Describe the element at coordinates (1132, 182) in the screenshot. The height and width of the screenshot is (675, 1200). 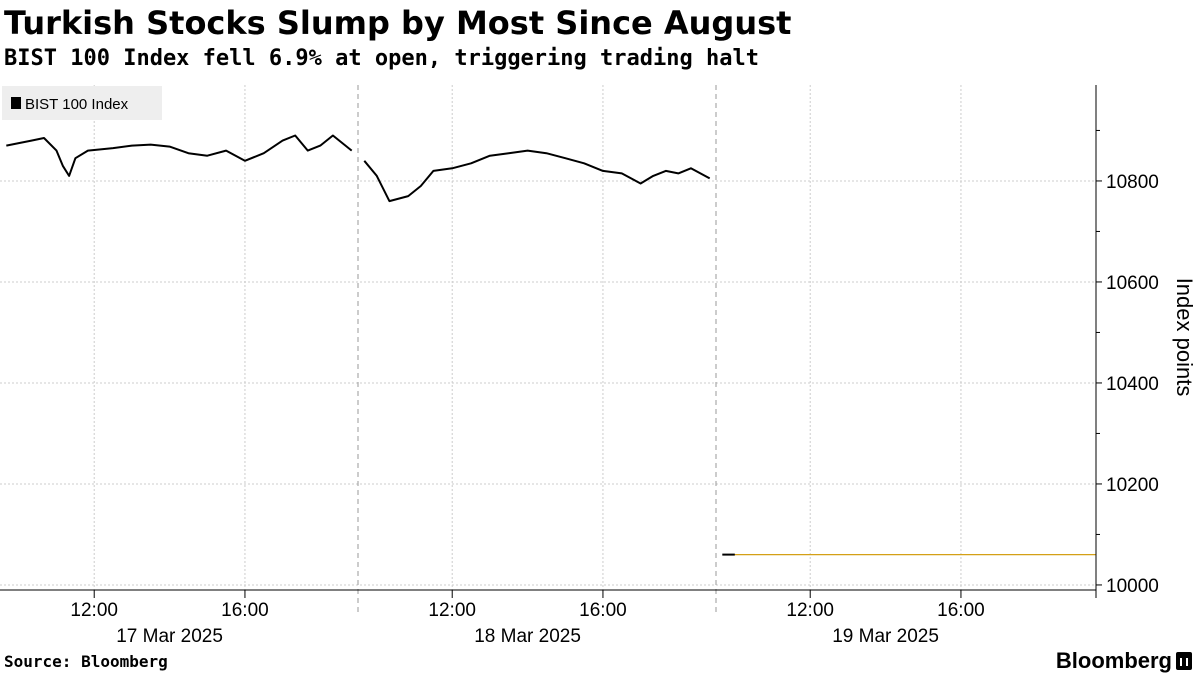
I see `y-tick-label: 10800` at that location.